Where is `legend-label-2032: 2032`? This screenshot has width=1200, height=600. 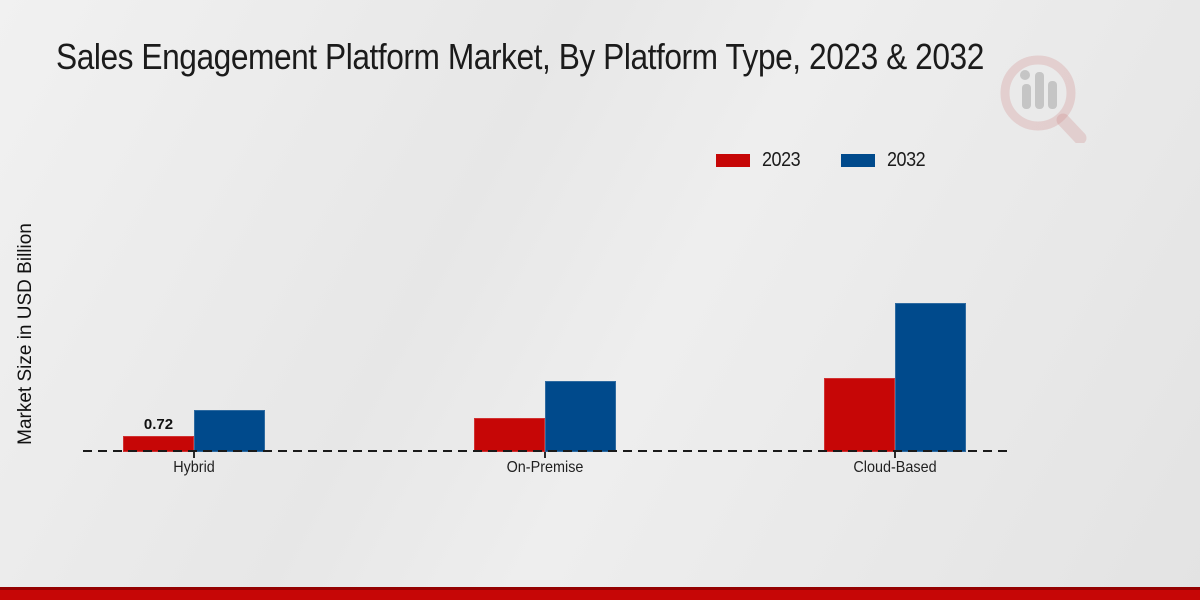 legend-label-2032: 2032 is located at coordinates (906, 160).